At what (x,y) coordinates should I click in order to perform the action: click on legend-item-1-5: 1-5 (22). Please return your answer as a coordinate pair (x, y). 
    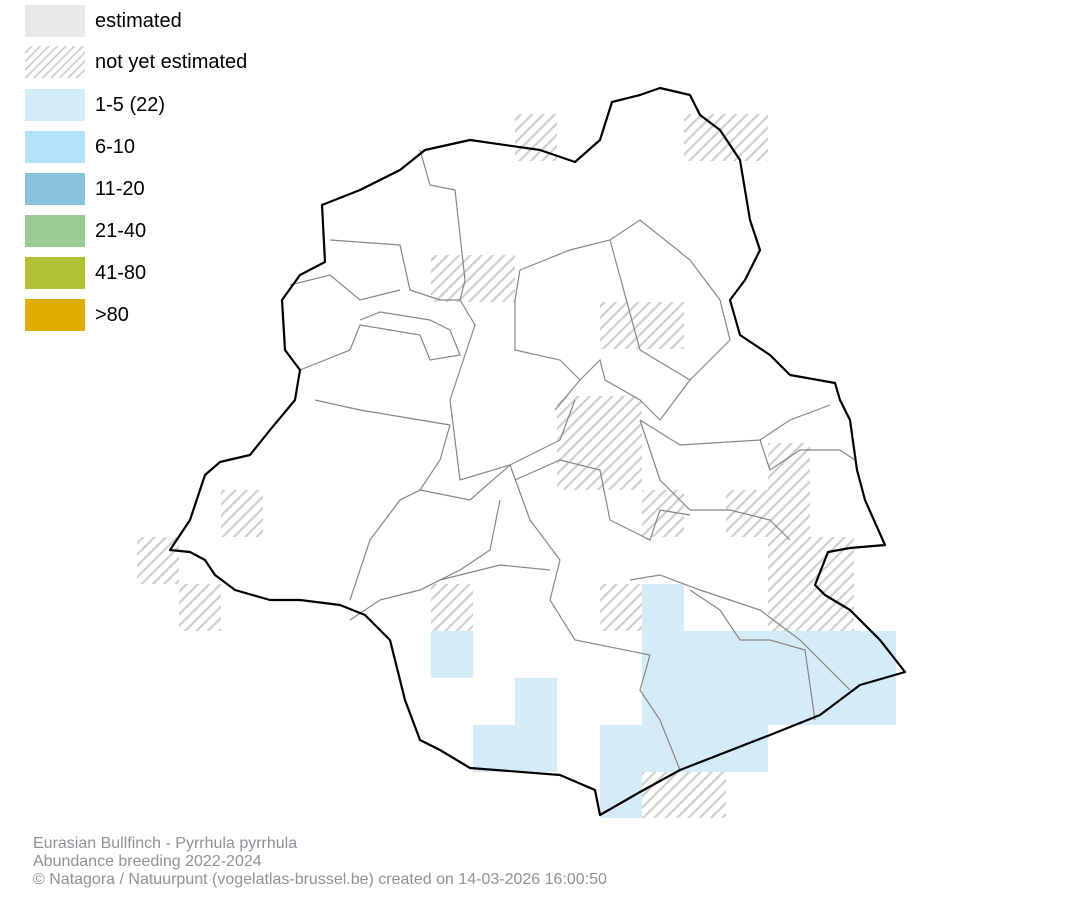
    Looking at the image, I should click on (175, 105).